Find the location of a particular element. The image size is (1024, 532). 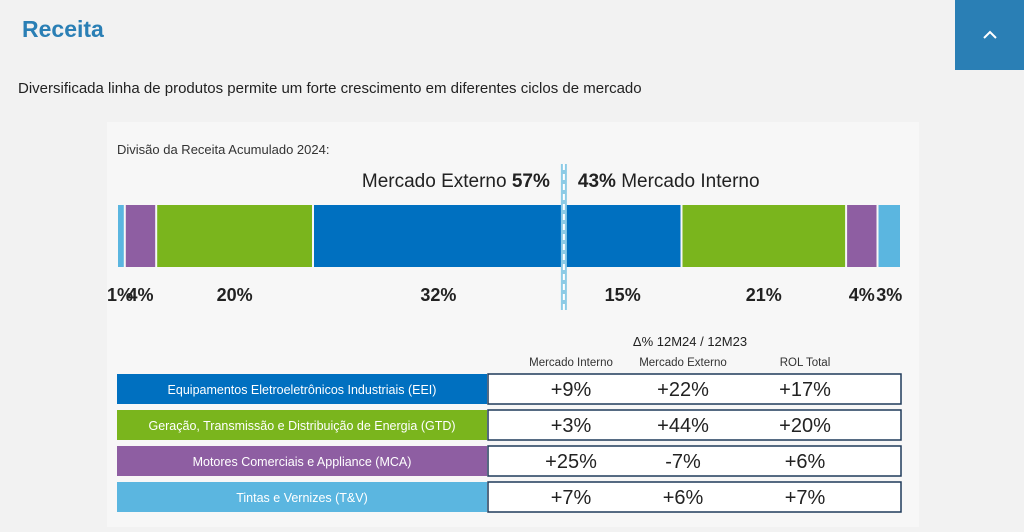

table-row: Tintas e Vernizes (T&V) +7% +6% +7% is located at coordinates (509, 497).